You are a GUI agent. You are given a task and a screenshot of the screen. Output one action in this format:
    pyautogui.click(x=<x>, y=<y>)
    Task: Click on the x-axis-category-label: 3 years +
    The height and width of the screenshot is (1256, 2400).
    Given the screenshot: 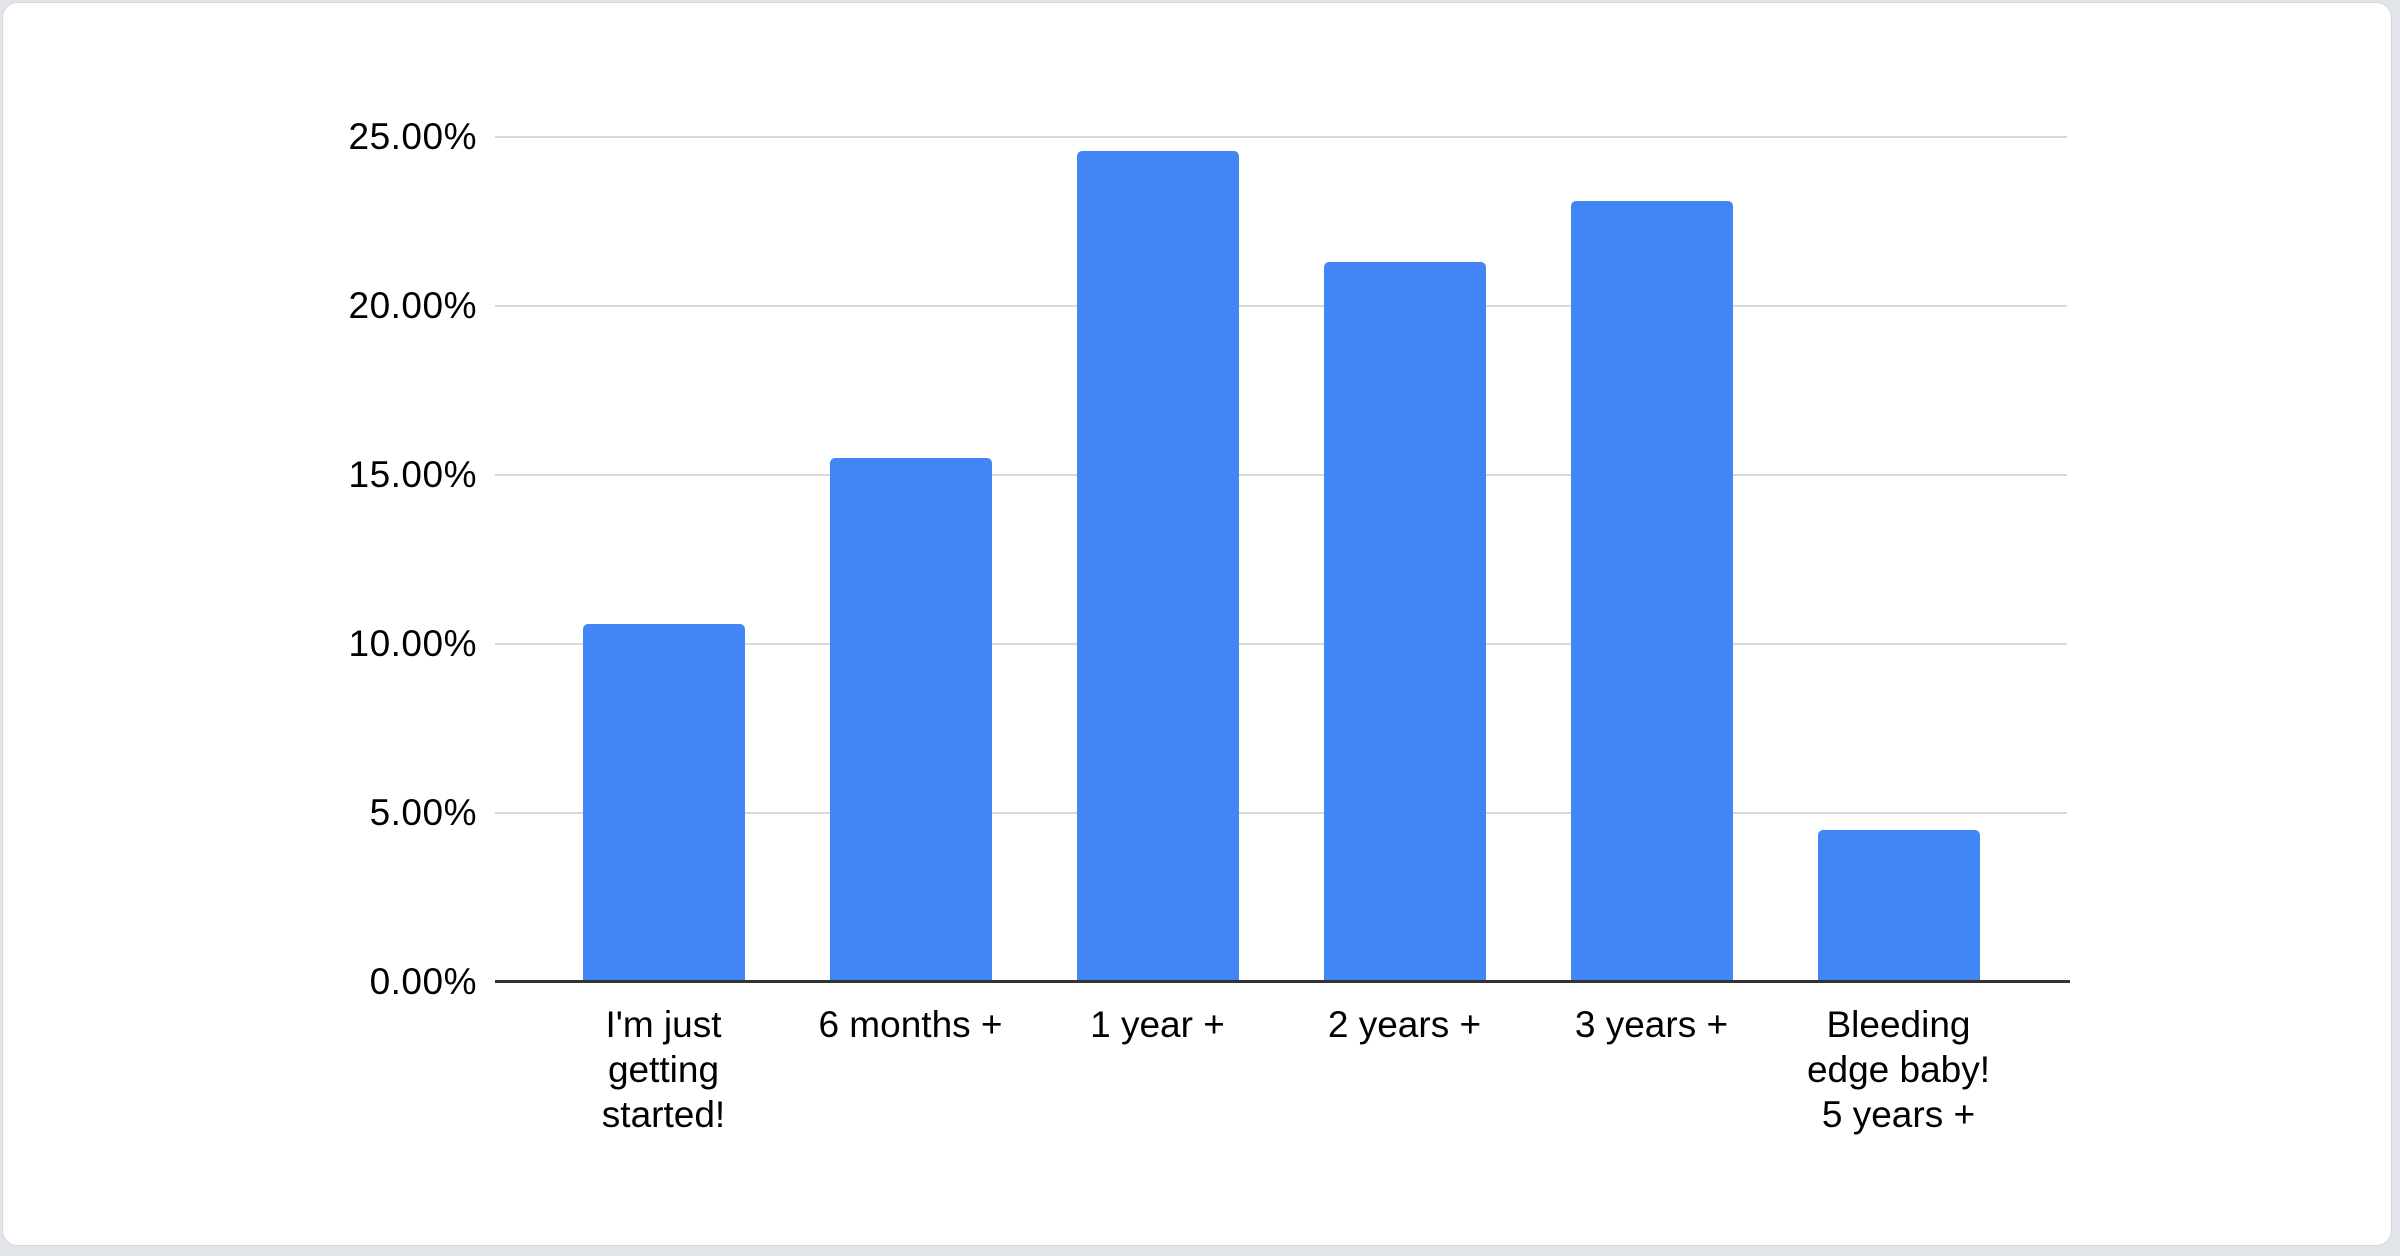 What is the action you would take?
    pyautogui.click(x=1651, y=1024)
    